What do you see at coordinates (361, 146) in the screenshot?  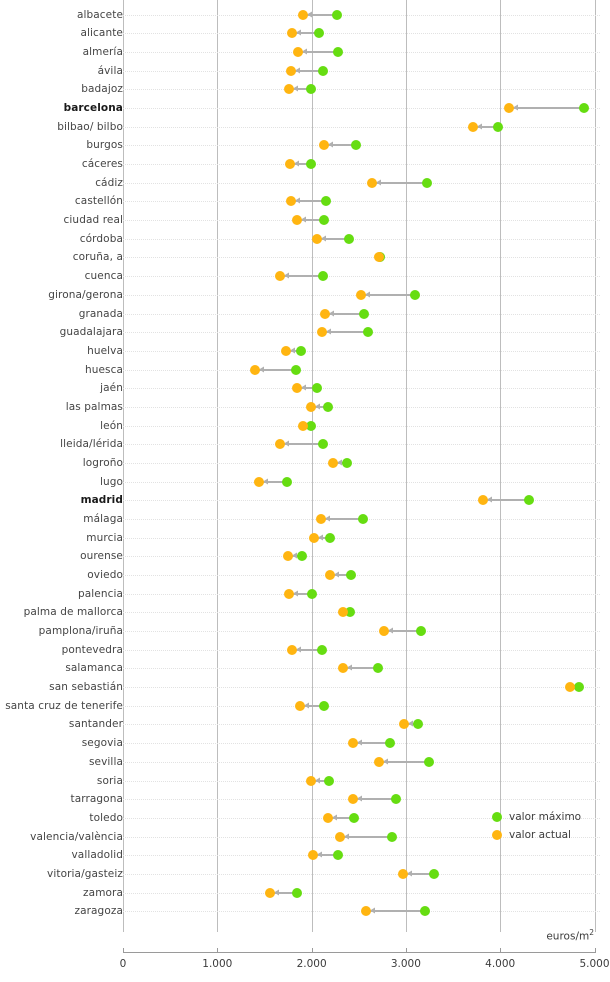 I see `horizontal-gridline` at bounding box center [361, 146].